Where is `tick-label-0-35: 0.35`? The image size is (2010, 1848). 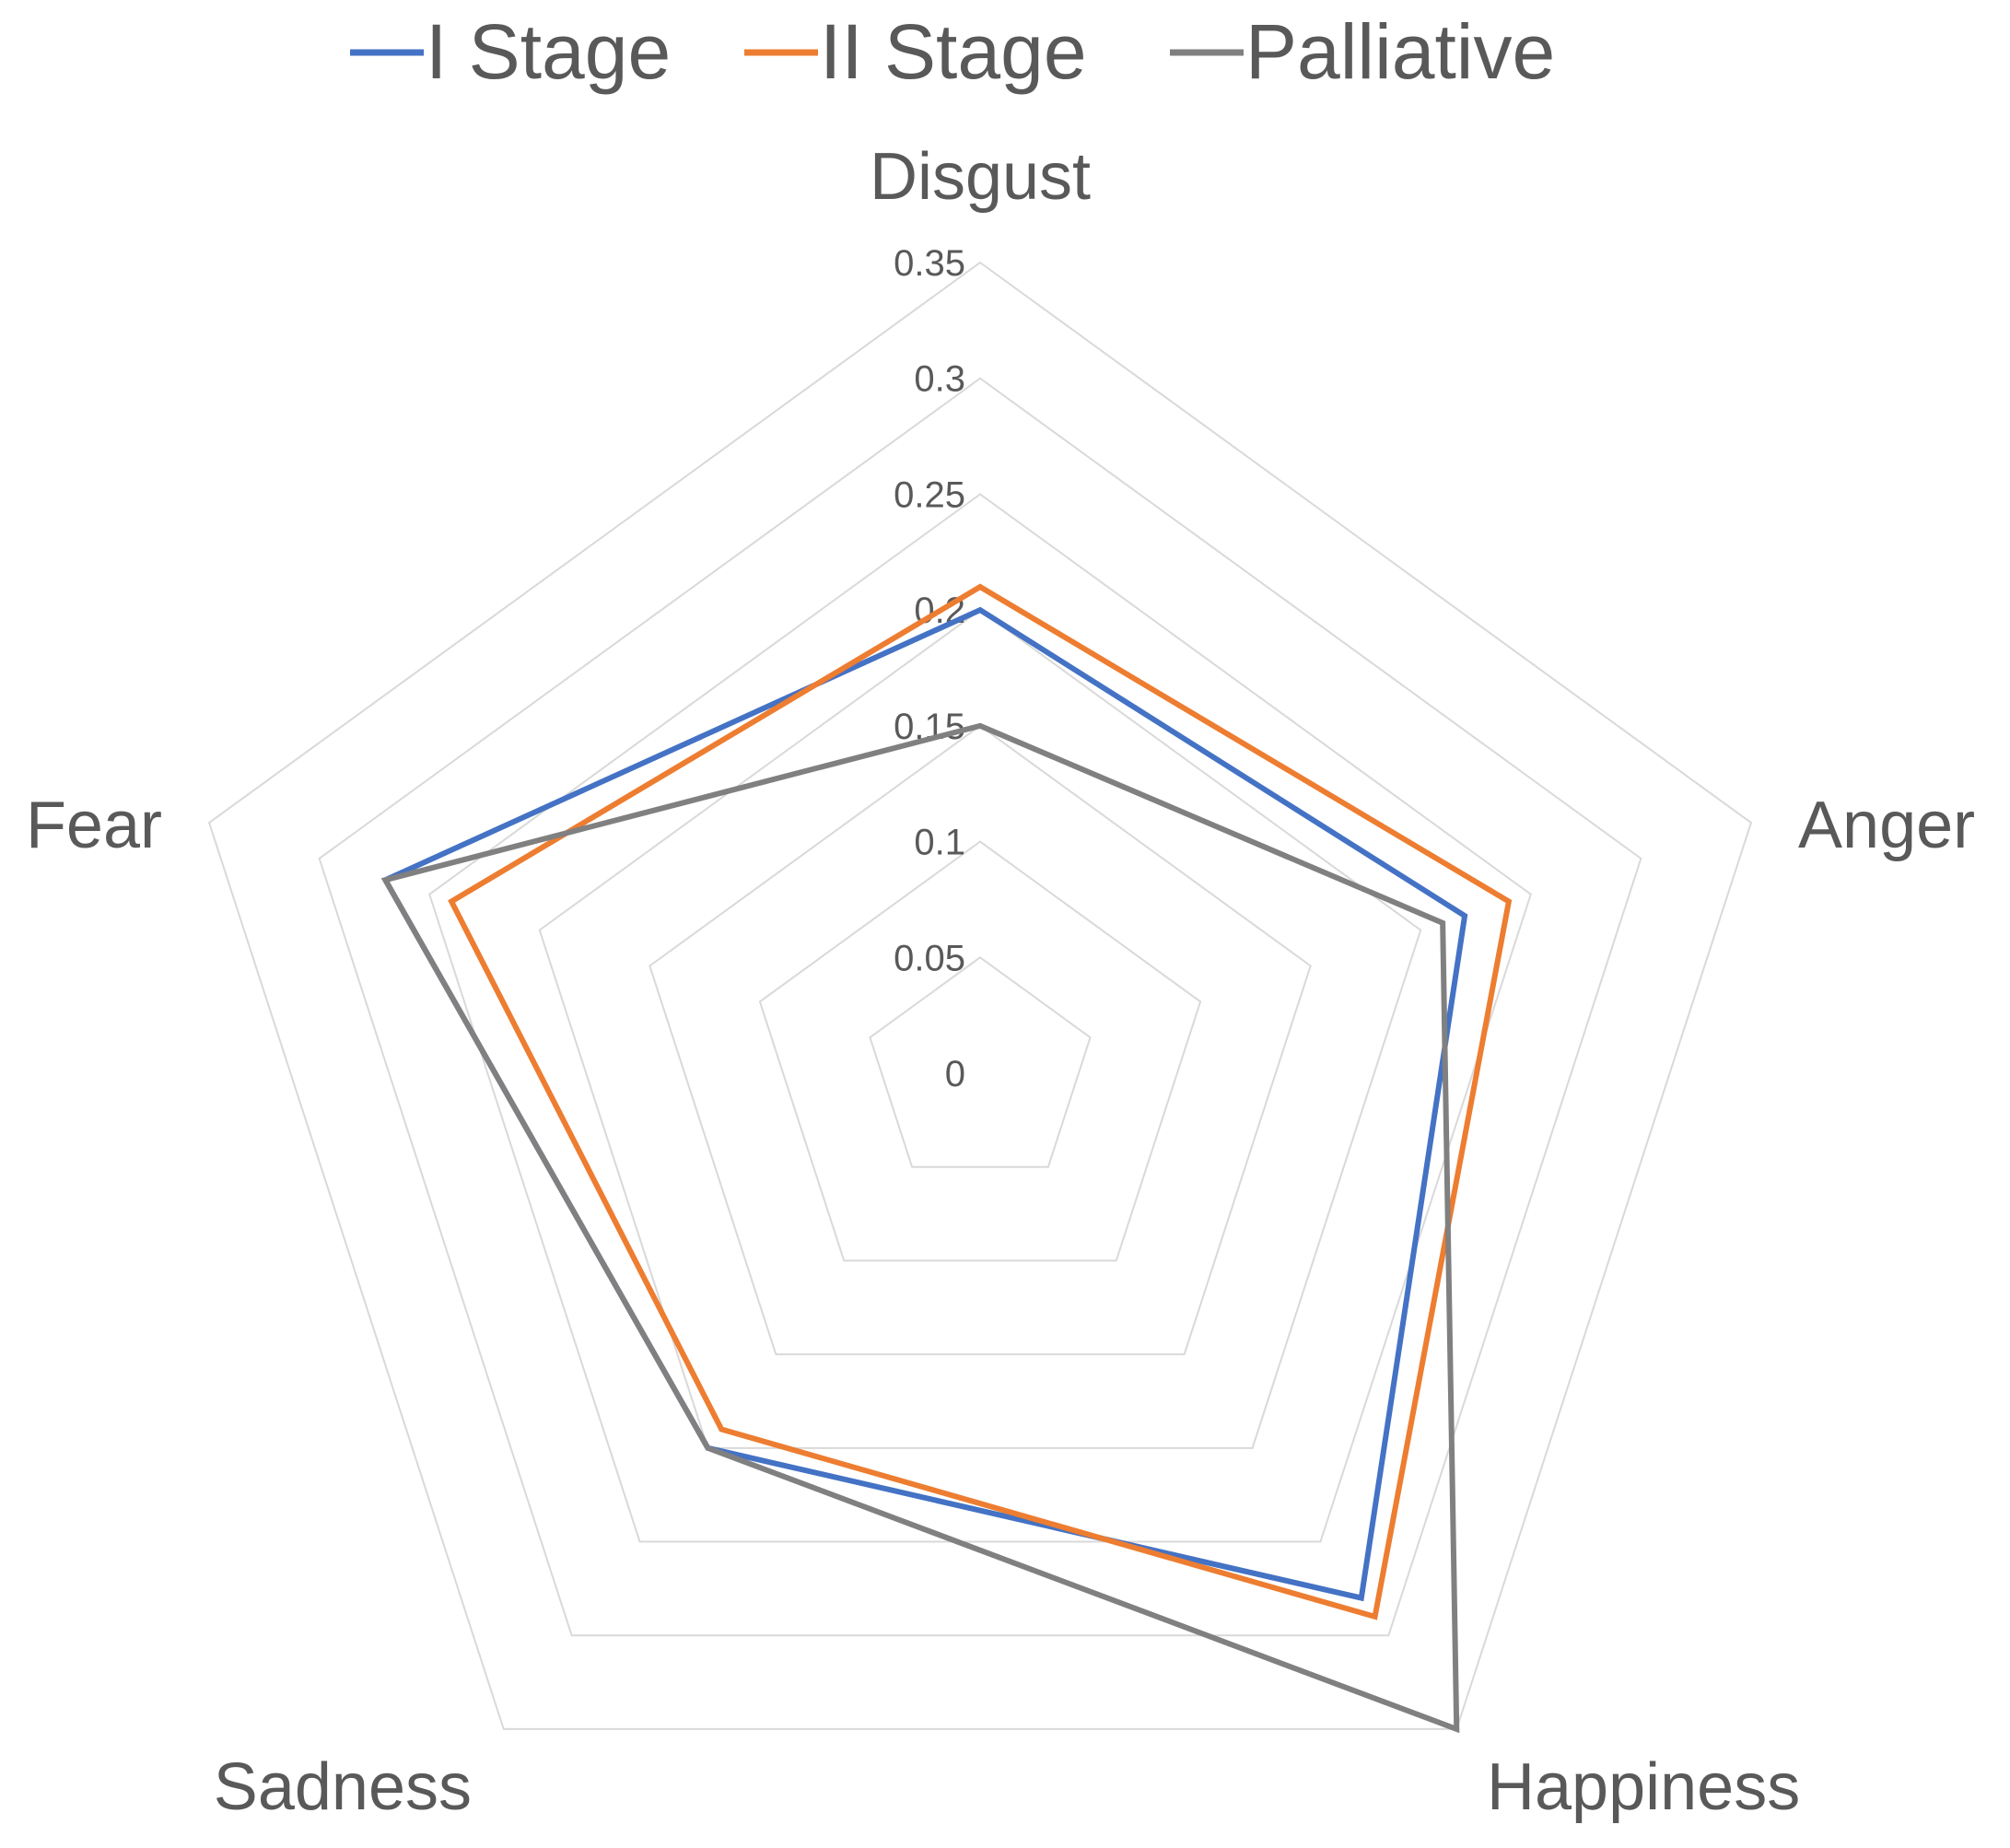 tick-label-0-35: 0.35 is located at coordinates (929, 263).